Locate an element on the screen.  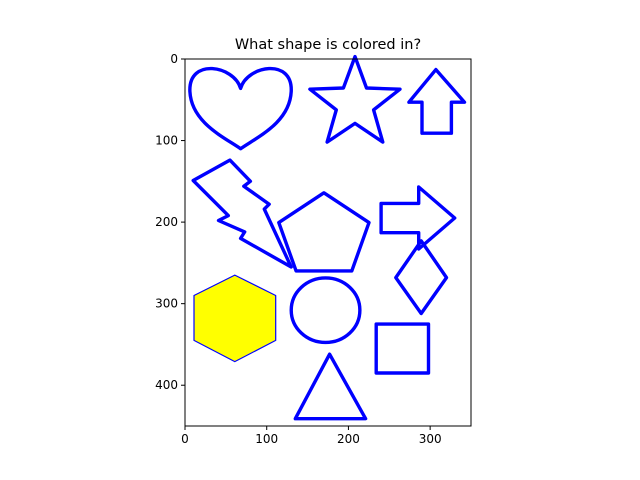
triangle-shape is located at coordinates (330, 386).